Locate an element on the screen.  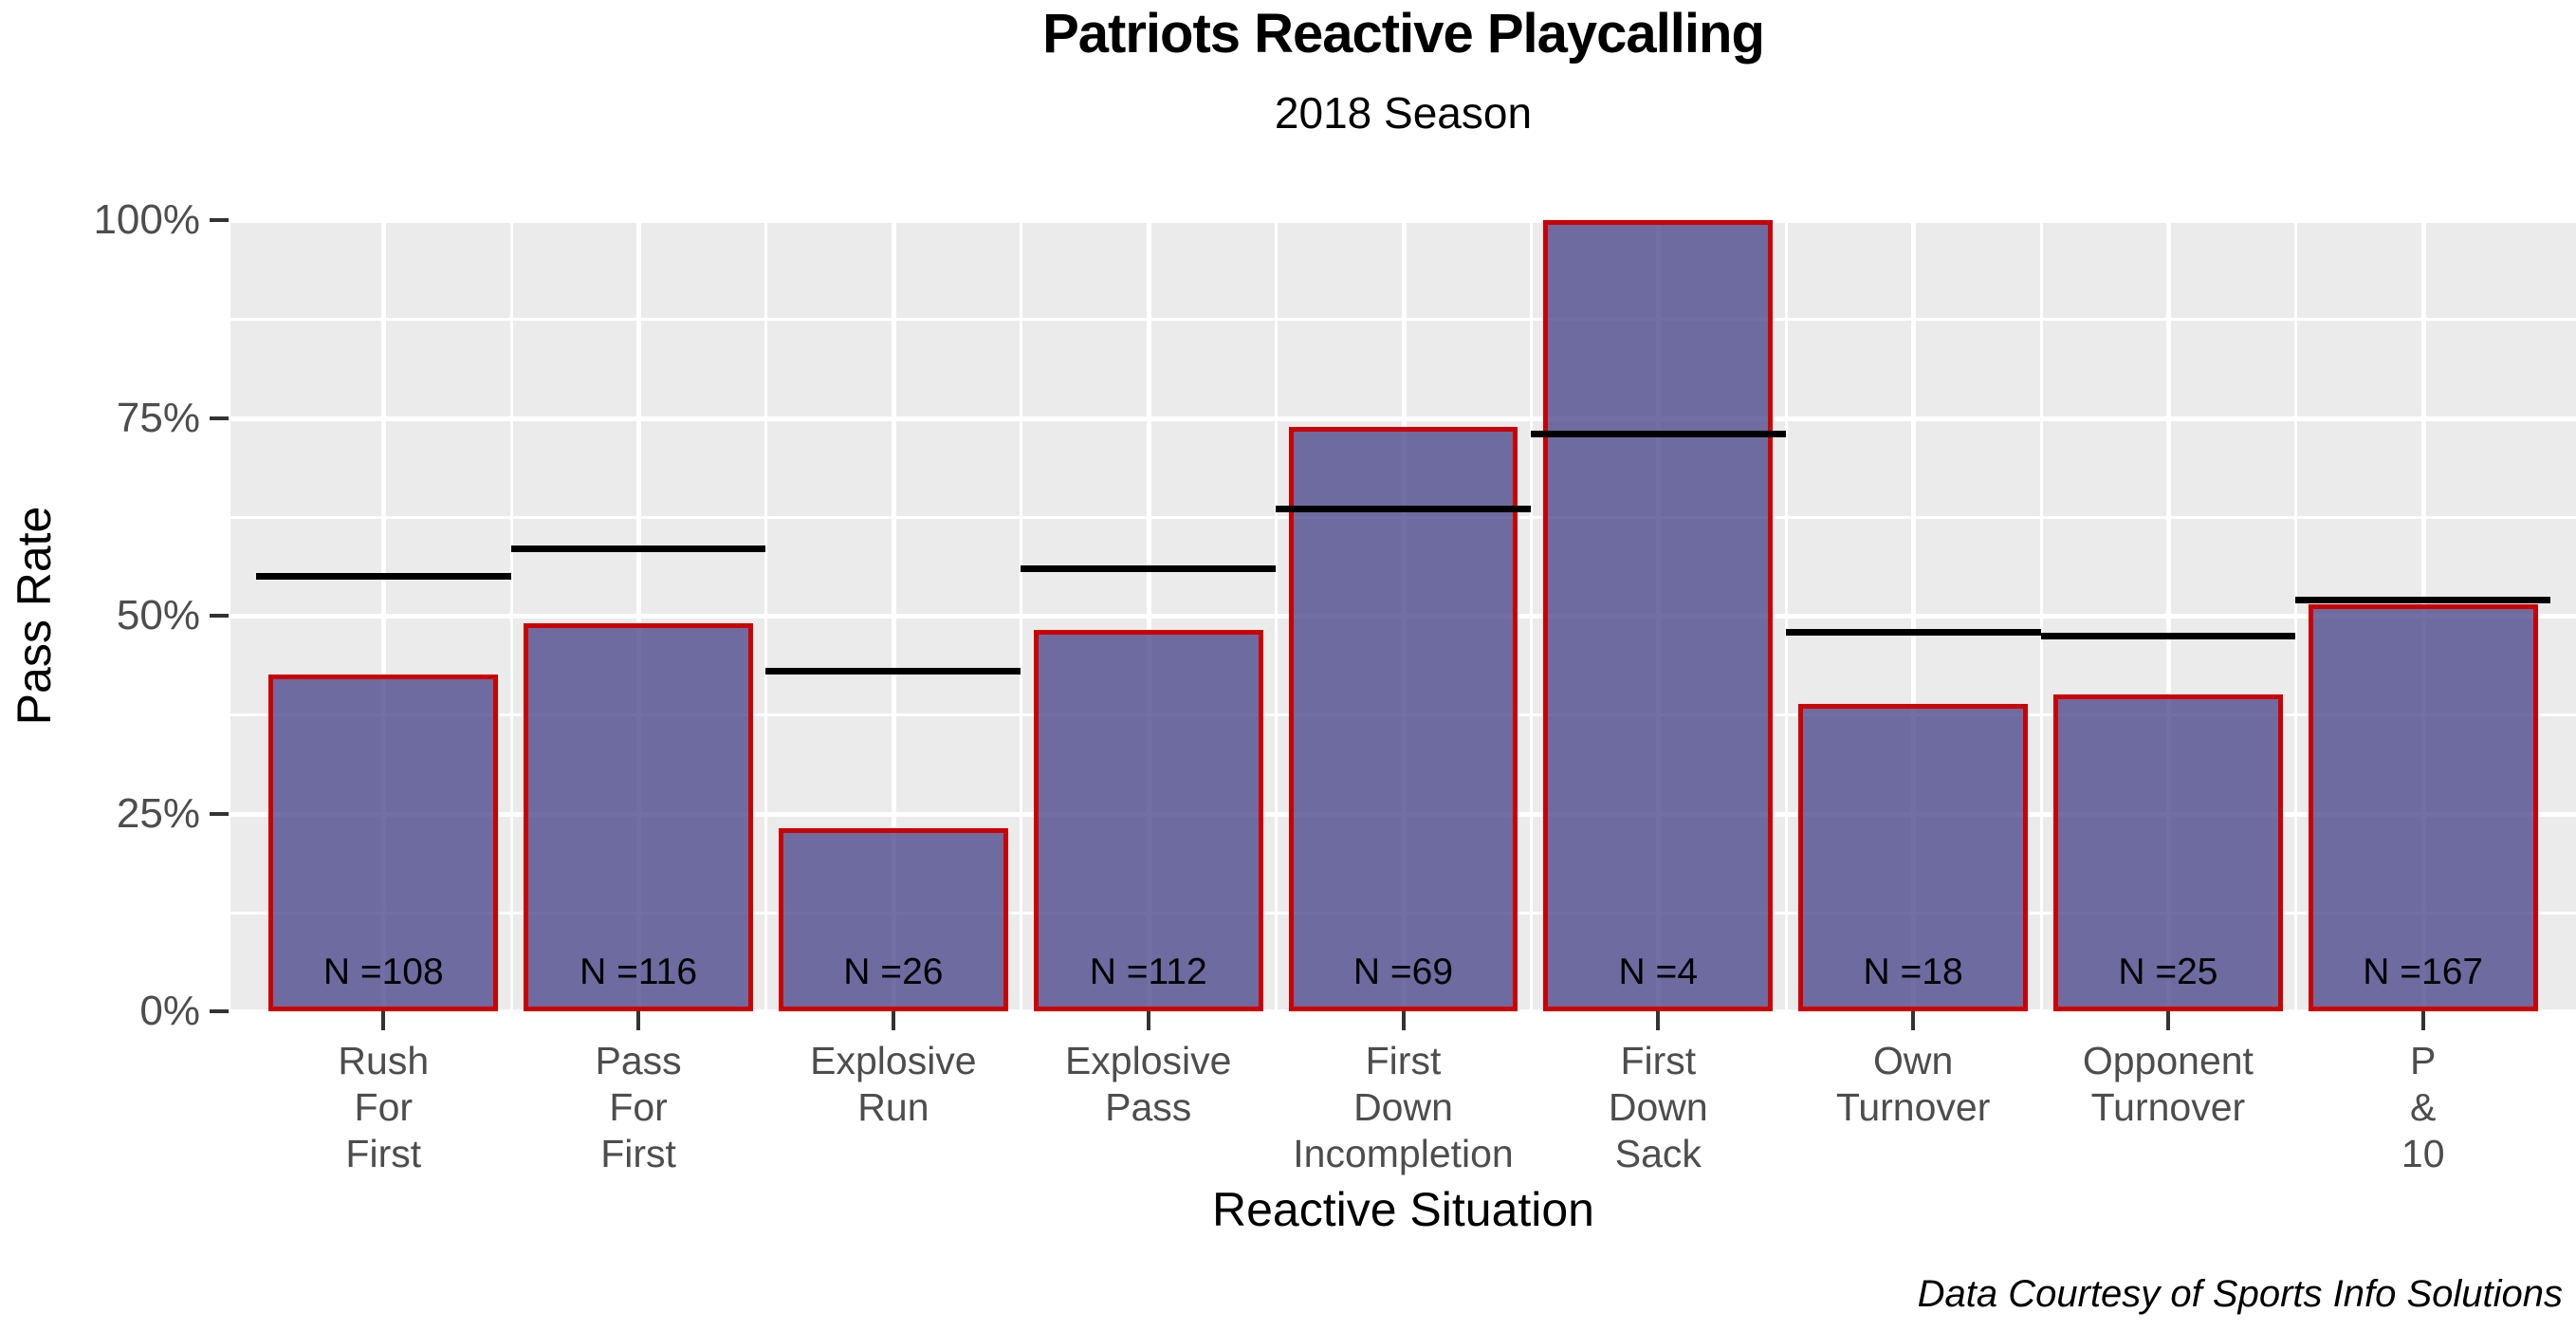
pass-rate-bar: N =25 is located at coordinates (2167, 852).